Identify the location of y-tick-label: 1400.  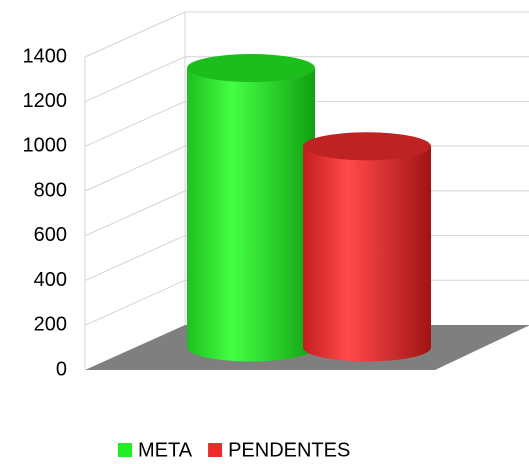
(45, 56).